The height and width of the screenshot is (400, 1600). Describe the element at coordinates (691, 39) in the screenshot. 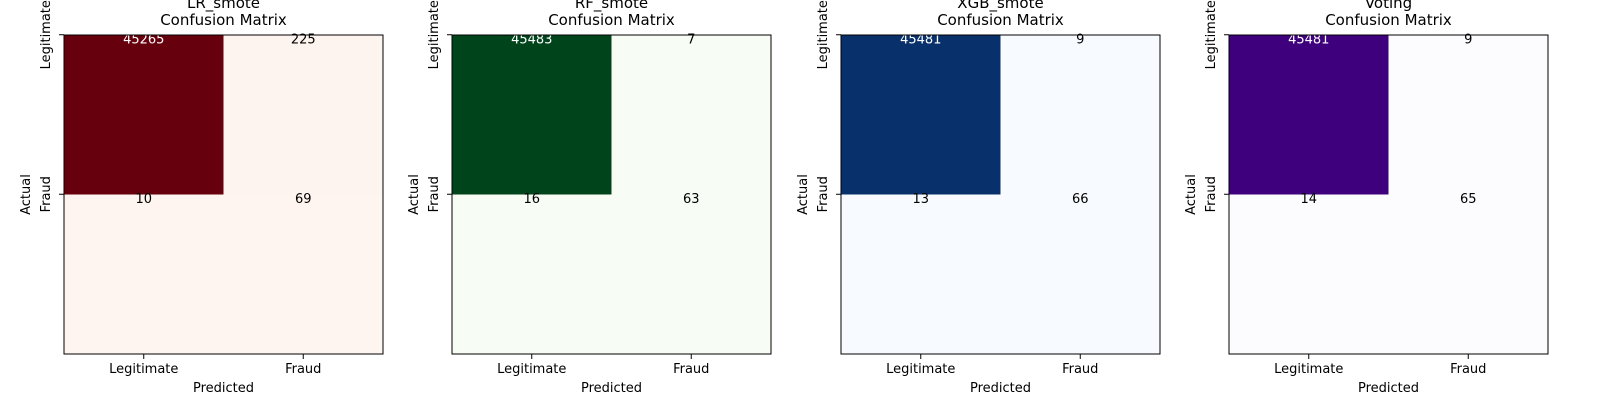

I see `cell-value-label: 7` at that location.